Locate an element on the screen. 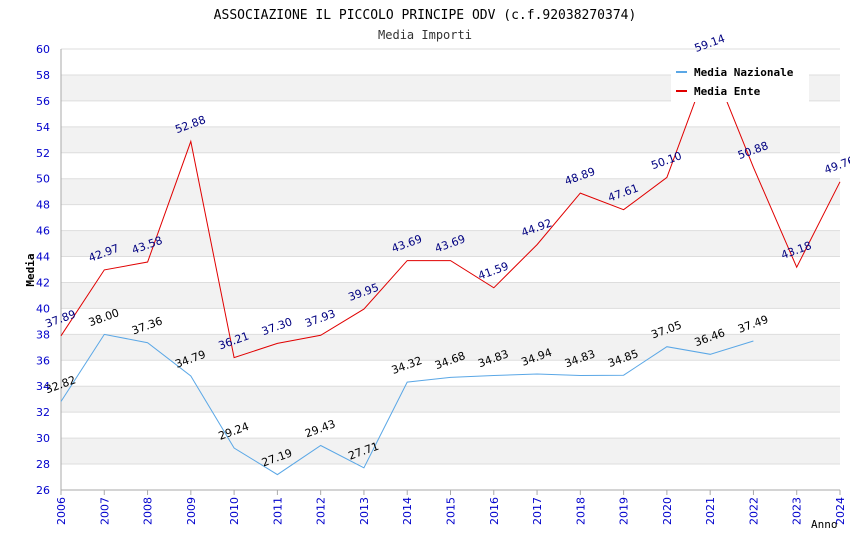  y-tick-label: 56 is located at coordinates (43, 101).